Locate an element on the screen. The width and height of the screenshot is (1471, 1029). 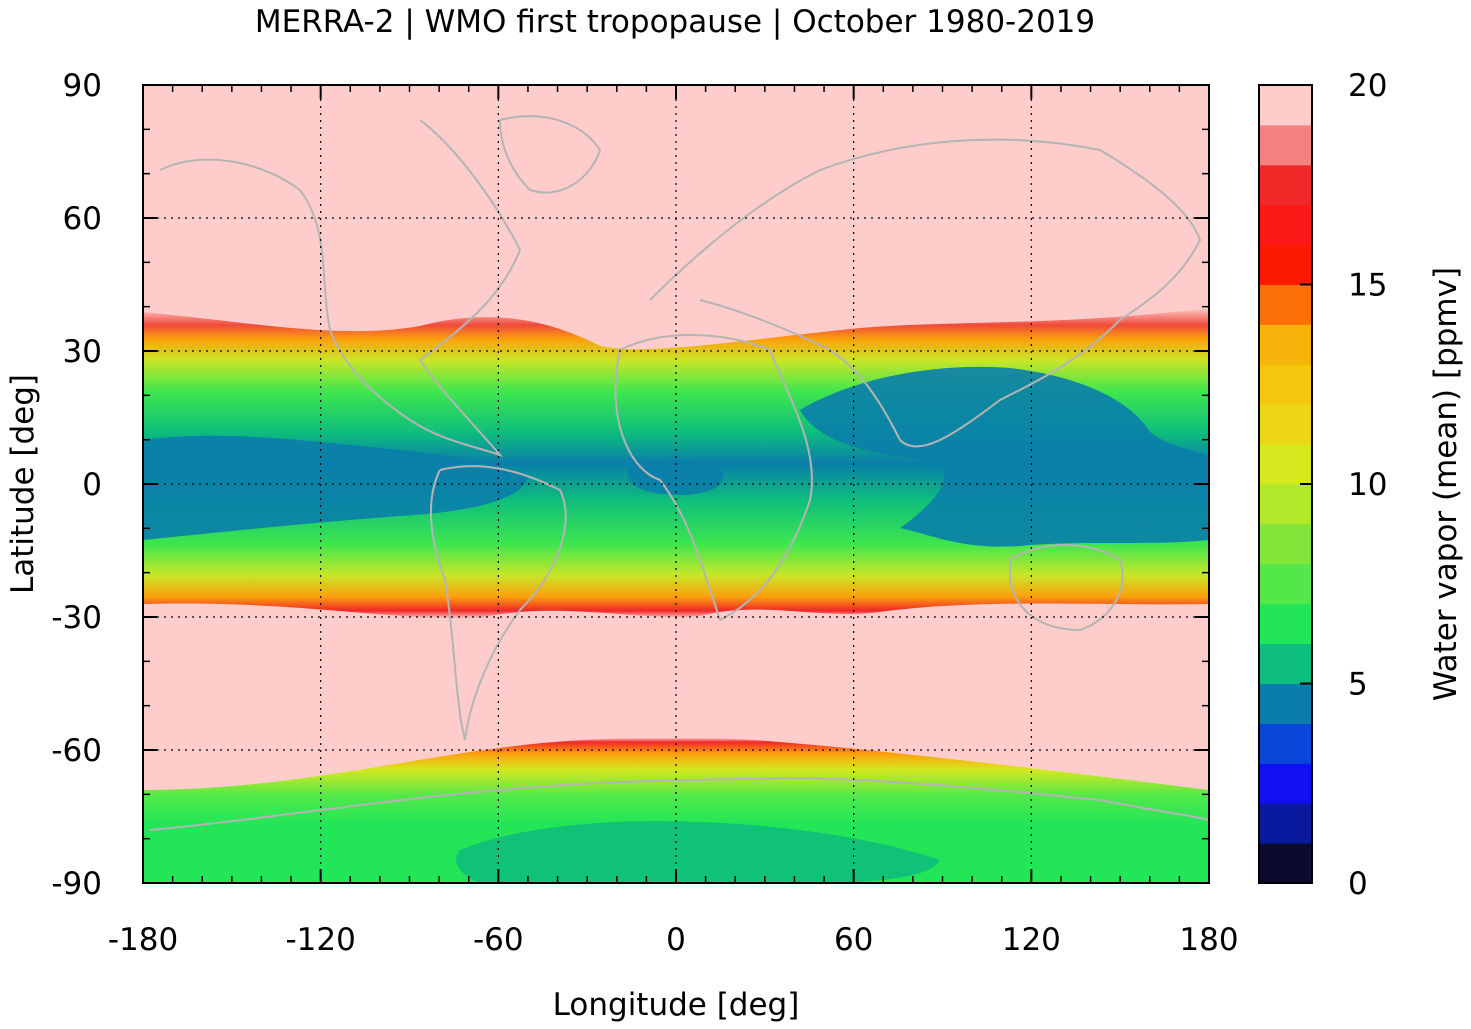
coastline-antarctica is located at coordinates (679, 803).